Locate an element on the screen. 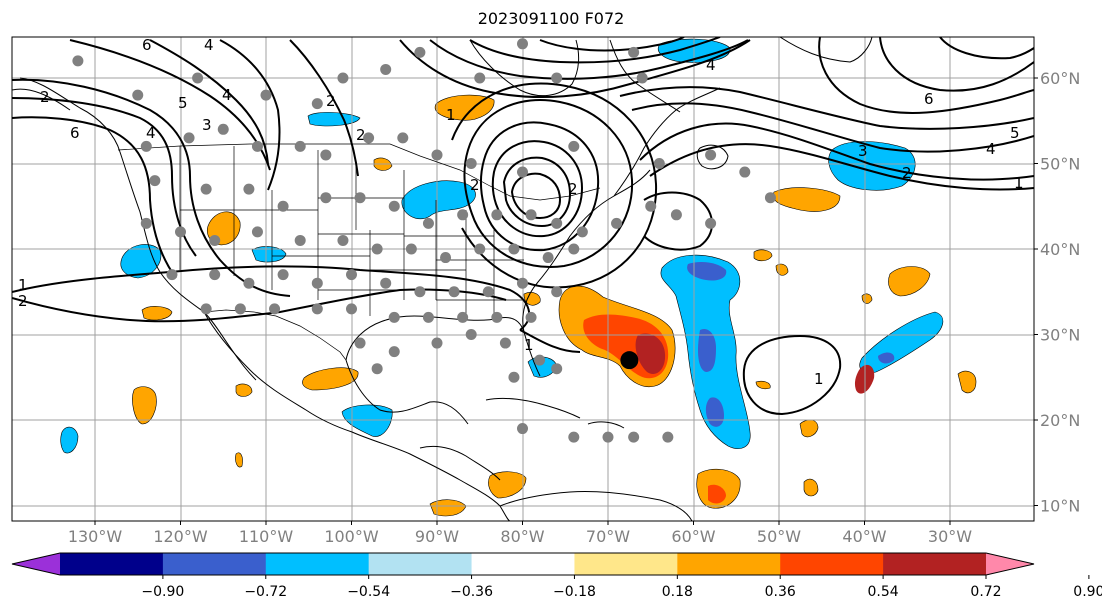 This screenshot has height=613, width=1102. florida-atlantic-coast is located at coordinates (586, 251).